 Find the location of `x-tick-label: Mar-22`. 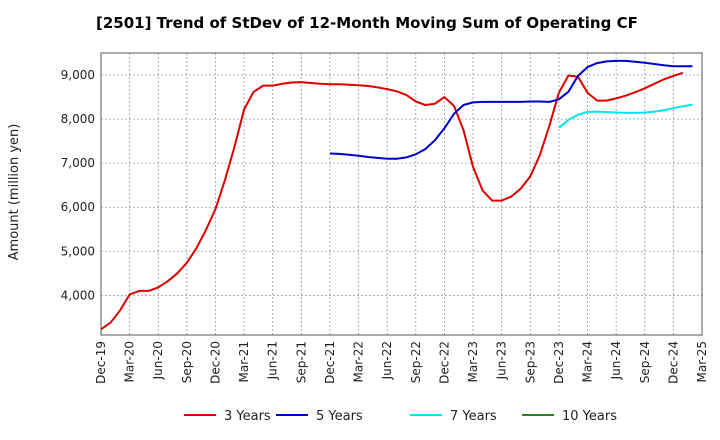

x-tick-label: Mar-22 is located at coordinates (359, 361).